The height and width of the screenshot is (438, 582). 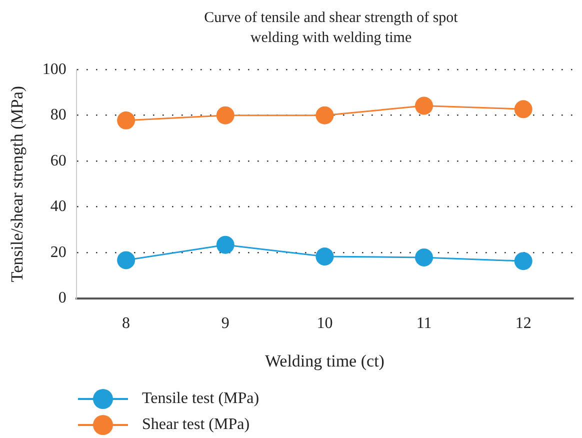 What do you see at coordinates (62, 298) in the screenshot?
I see `y-tick-label: 0` at bounding box center [62, 298].